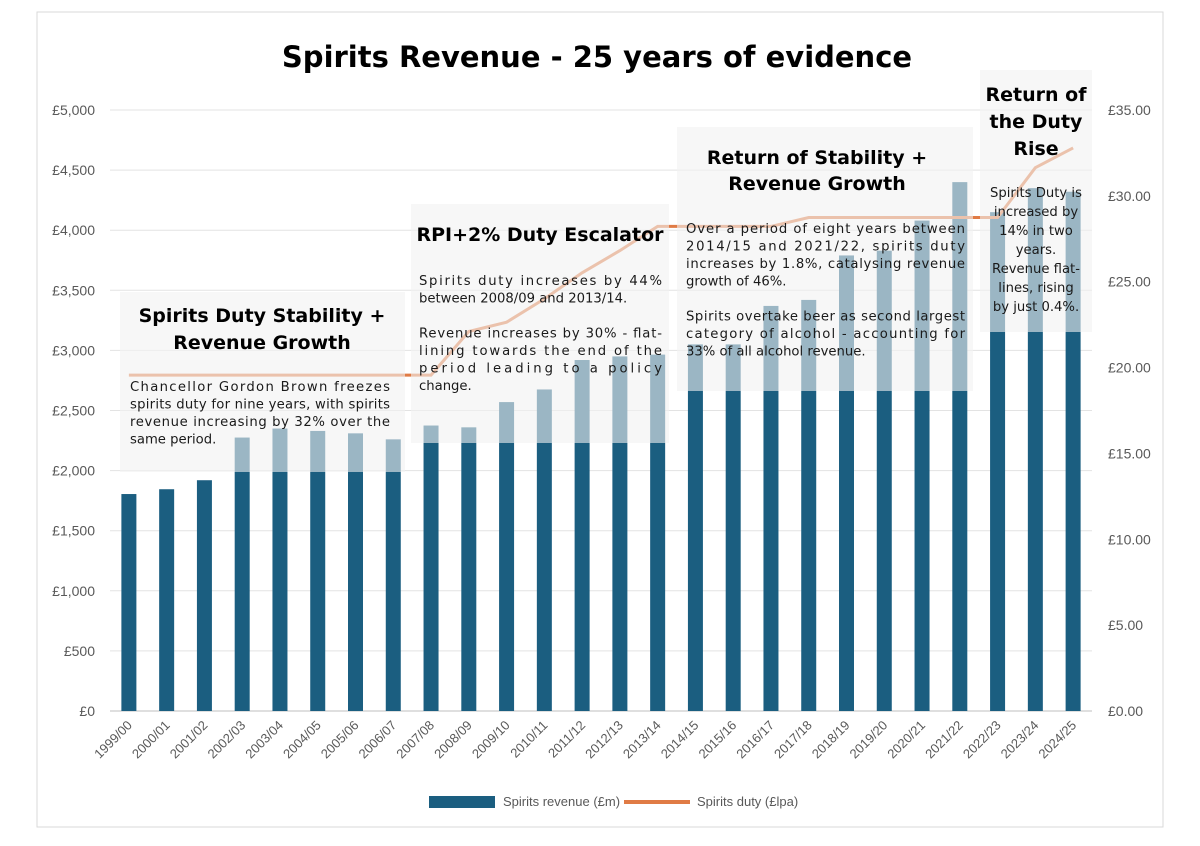  Describe the element at coordinates (73, 531) in the screenshot. I see `left-tick-label: £1,500` at that location.